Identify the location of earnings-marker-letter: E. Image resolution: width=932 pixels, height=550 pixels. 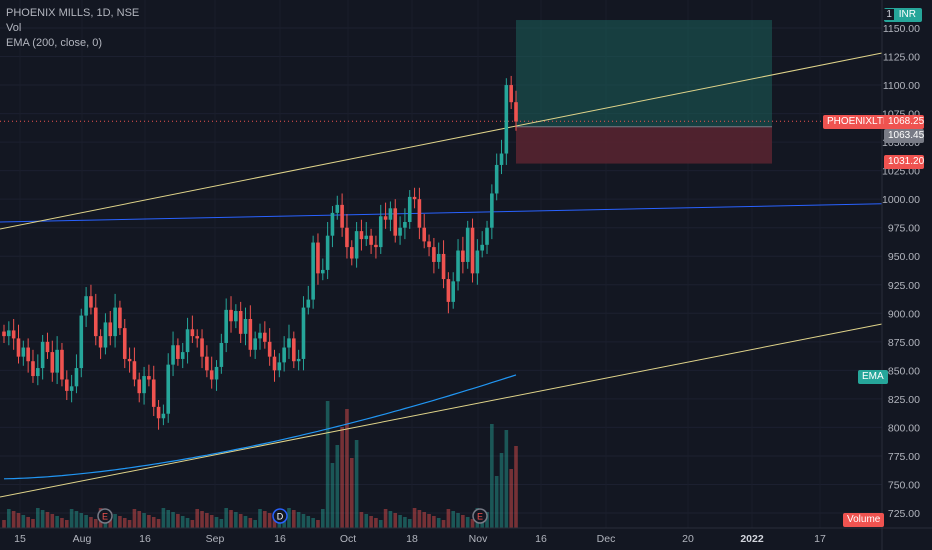
(105, 517).